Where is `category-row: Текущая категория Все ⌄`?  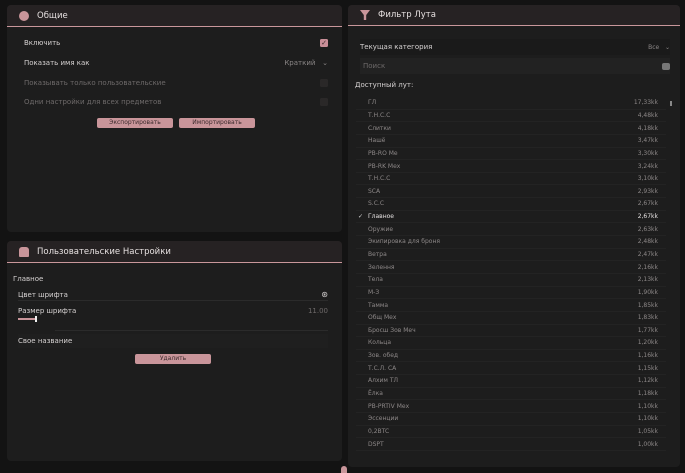 category-row: Текущая категория Все ⌄ is located at coordinates (515, 47).